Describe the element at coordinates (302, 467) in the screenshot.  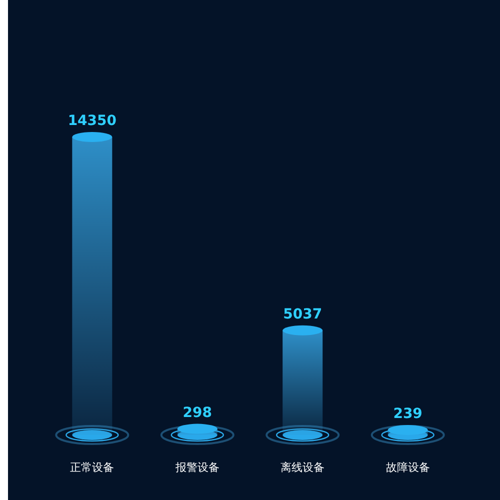
I see `x-tick-label: 离线设备` at that location.